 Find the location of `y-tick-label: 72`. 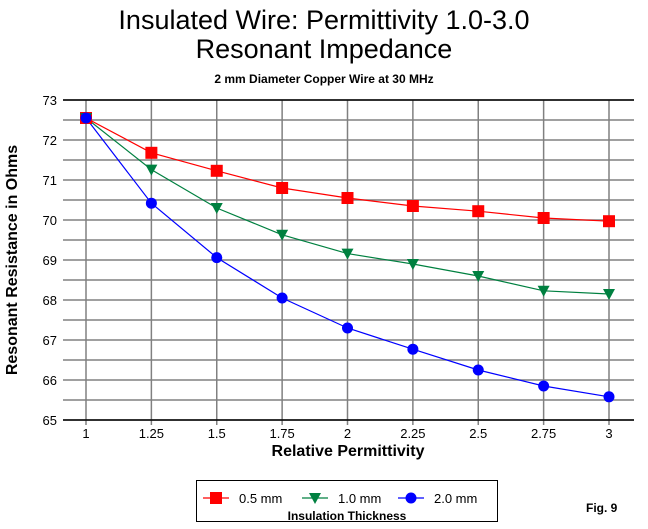

y-tick-label: 72 is located at coordinates (50, 140).